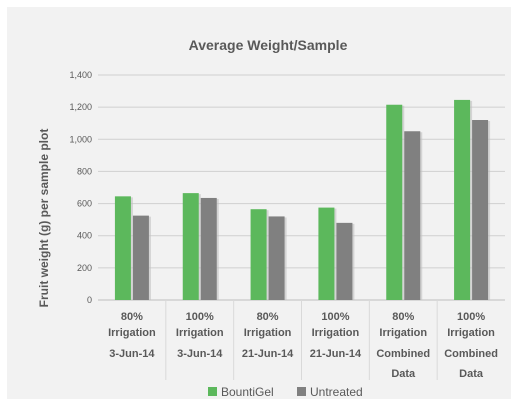 Image resolution: width=518 pixels, height=406 pixels. I want to click on y-tick-label: 1,000, so click(80, 139).